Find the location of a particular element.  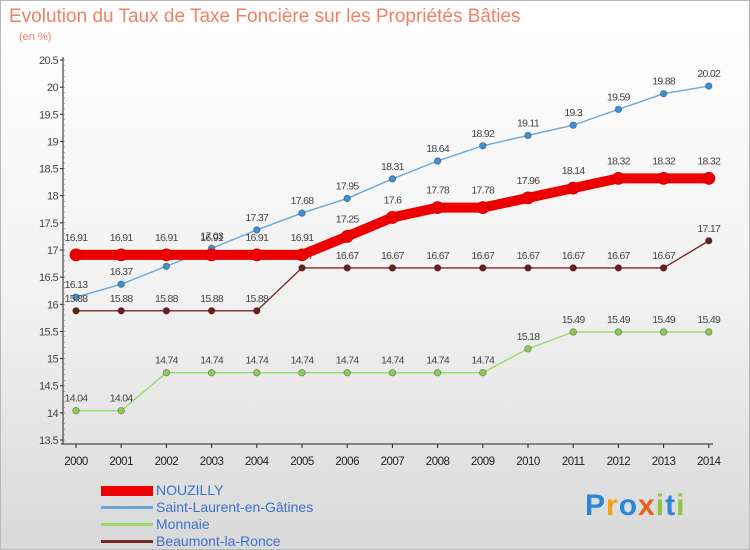

data-label-saint-laurent-en-g-tines: 16.37 is located at coordinates (122, 272).